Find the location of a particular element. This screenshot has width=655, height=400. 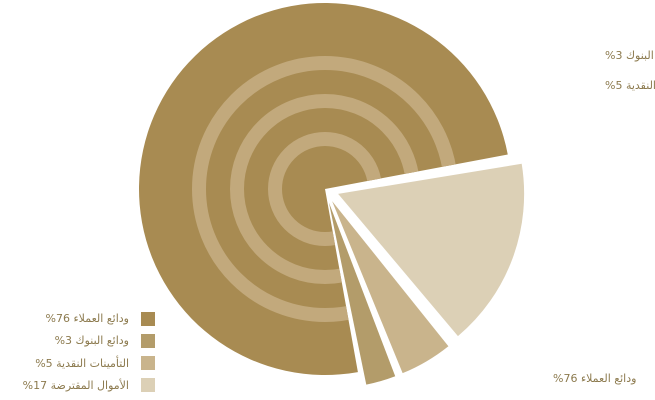

slice-label: ودائع البنوك 3% is located at coordinates (630, 55).